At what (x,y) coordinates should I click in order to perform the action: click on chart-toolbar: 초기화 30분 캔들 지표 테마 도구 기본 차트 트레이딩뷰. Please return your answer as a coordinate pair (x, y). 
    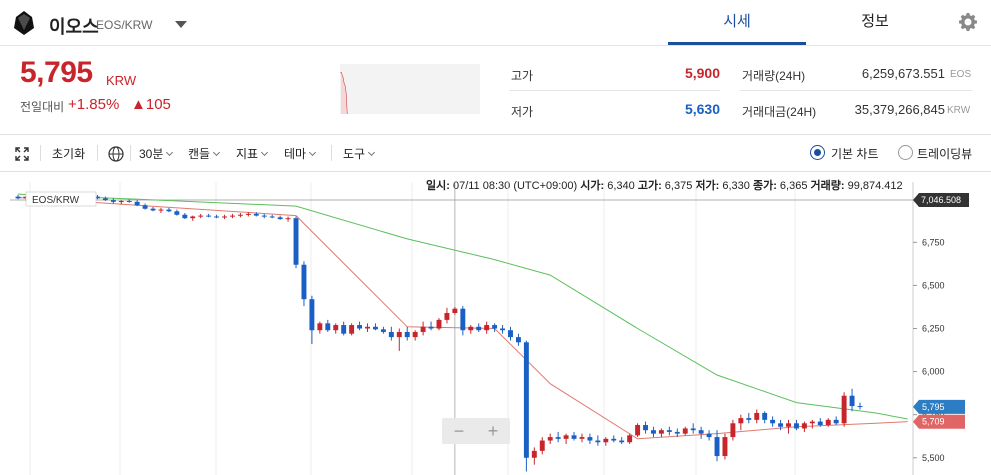
    Looking at the image, I should click on (495, 153).